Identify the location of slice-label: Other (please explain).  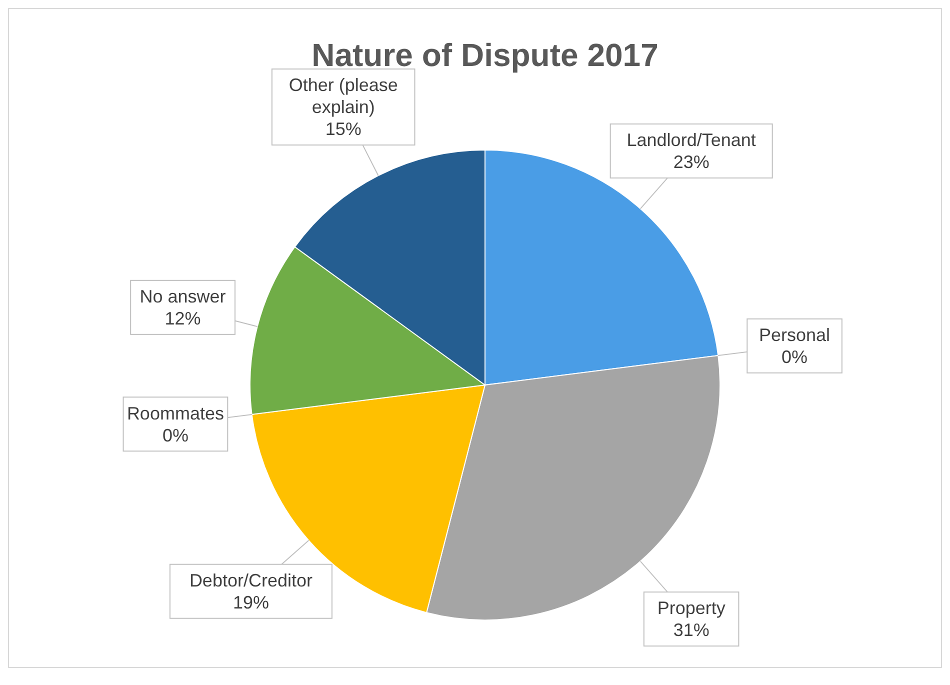
(343, 96).